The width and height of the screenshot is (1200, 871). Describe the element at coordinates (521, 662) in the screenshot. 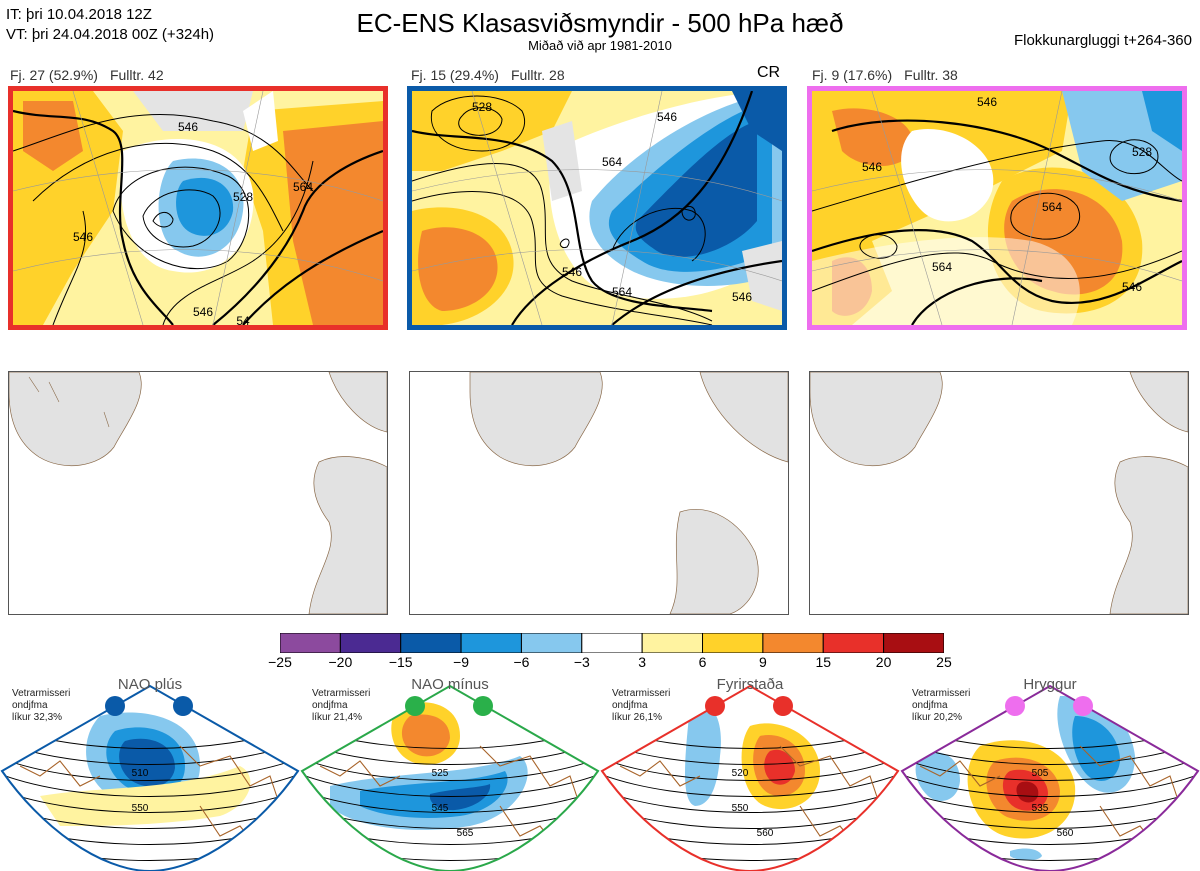

I see `colorbar-tick-label: −6` at that location.